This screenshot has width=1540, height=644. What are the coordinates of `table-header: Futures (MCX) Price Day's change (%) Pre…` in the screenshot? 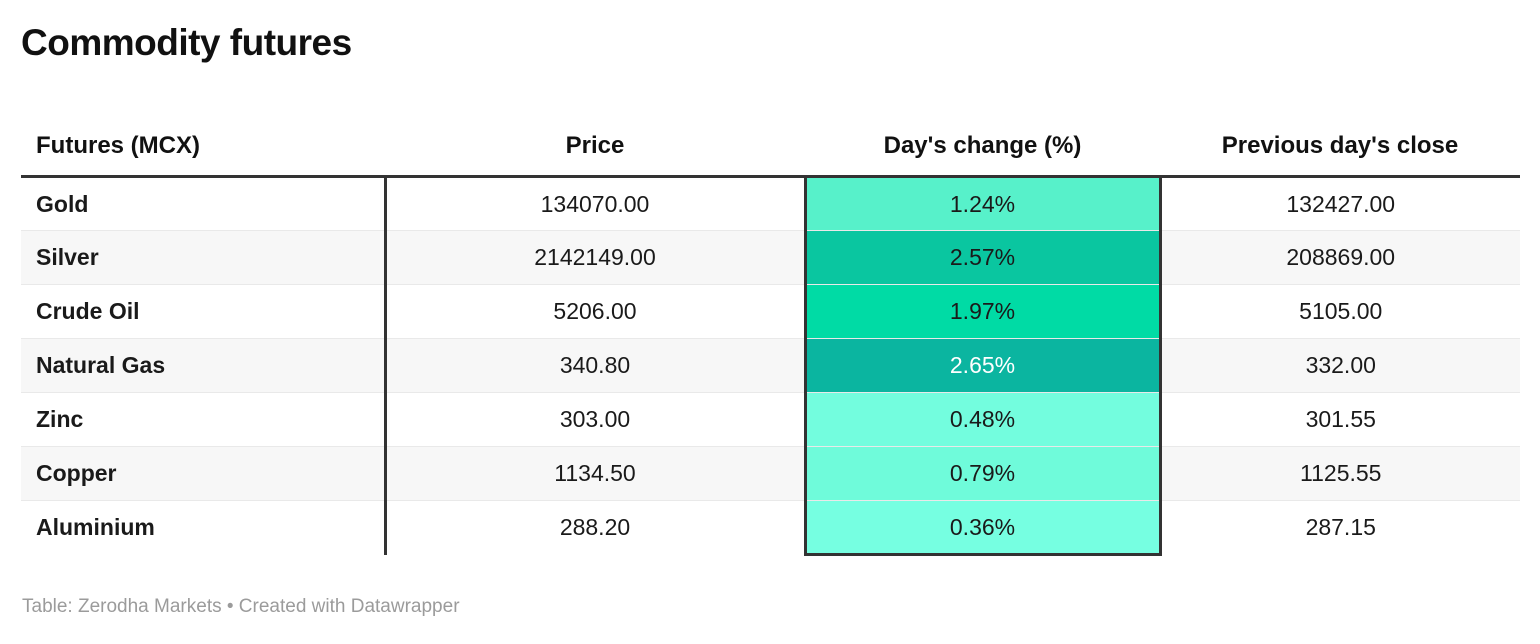 It's located at (770, 143).